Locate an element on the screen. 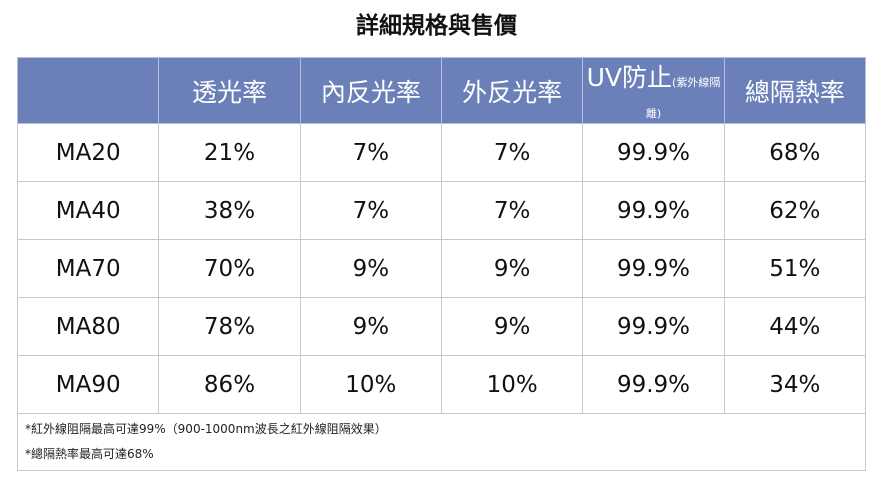 The image size is (873, 482). model-cell: MA40 is located at coordinates (88, 210).